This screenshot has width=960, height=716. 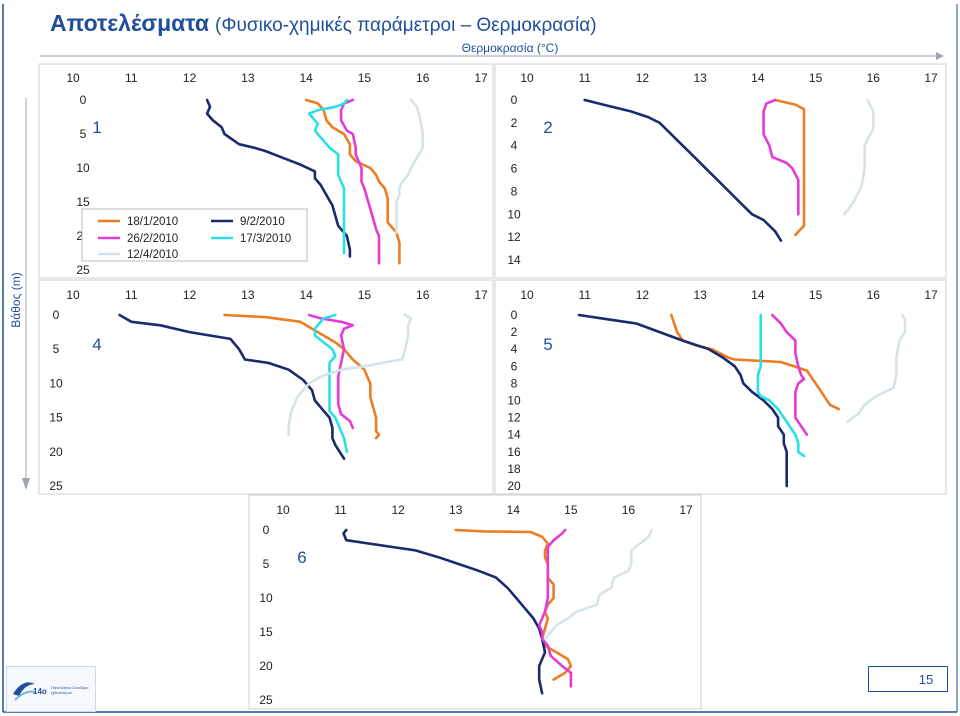 I want to click on page-number: 15, so click(x=908, y=679).